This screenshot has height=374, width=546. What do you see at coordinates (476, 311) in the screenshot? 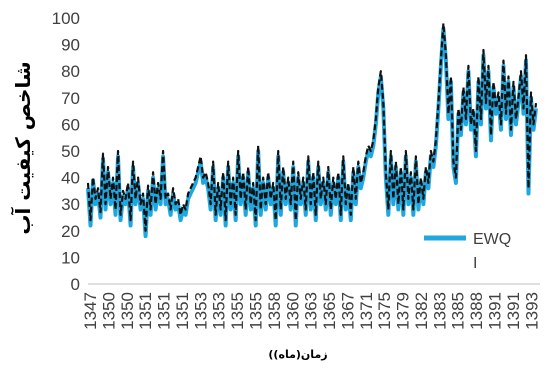
I see `x-tick-label: 1388` at bounding box center [476, 311].